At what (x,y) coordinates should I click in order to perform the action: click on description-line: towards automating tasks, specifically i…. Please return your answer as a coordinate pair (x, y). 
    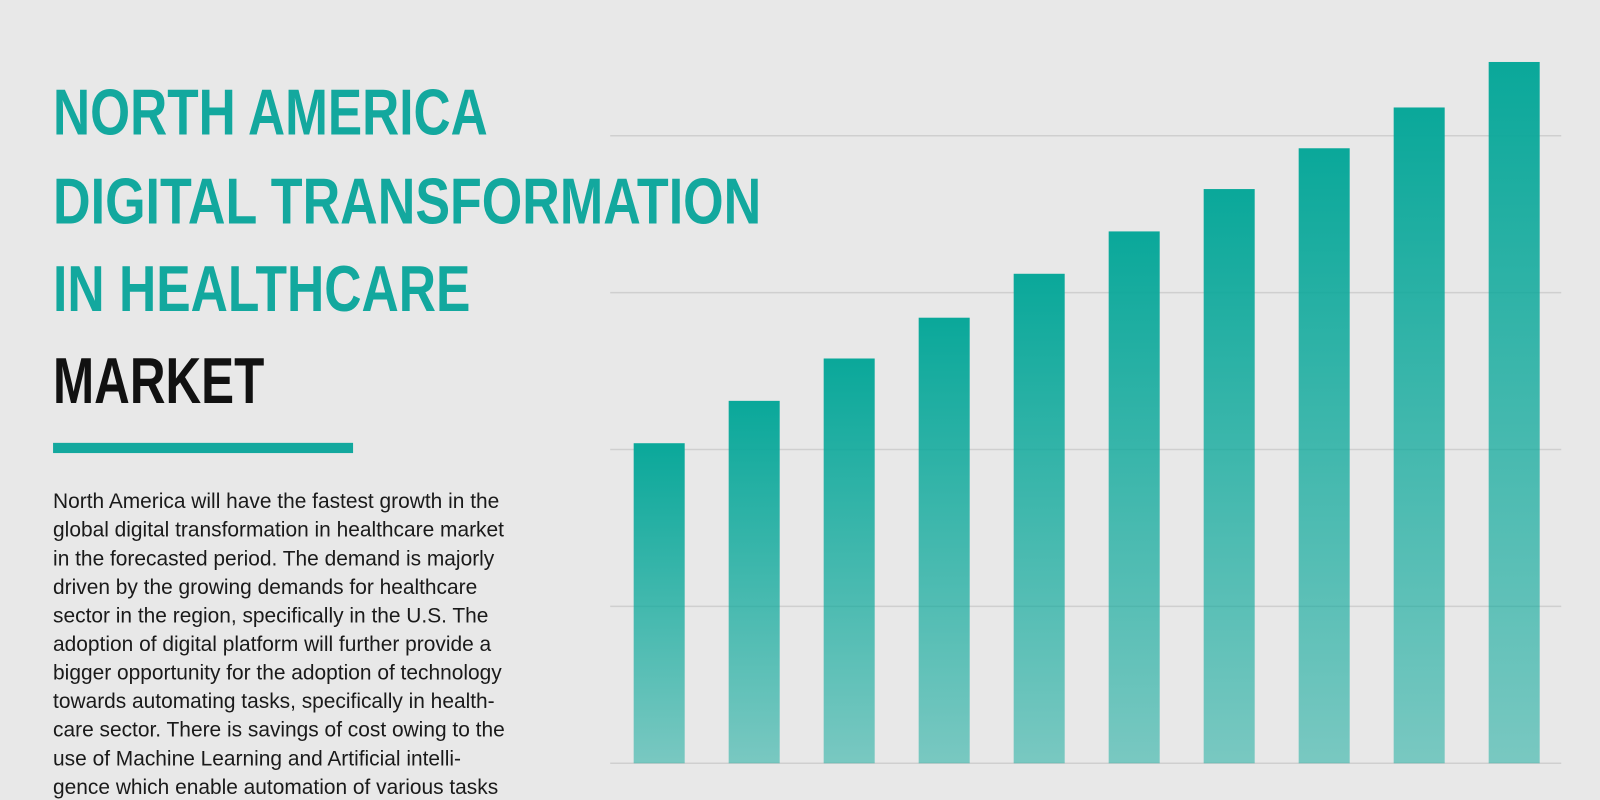
    Looking at the image, I should click on (274, 701).